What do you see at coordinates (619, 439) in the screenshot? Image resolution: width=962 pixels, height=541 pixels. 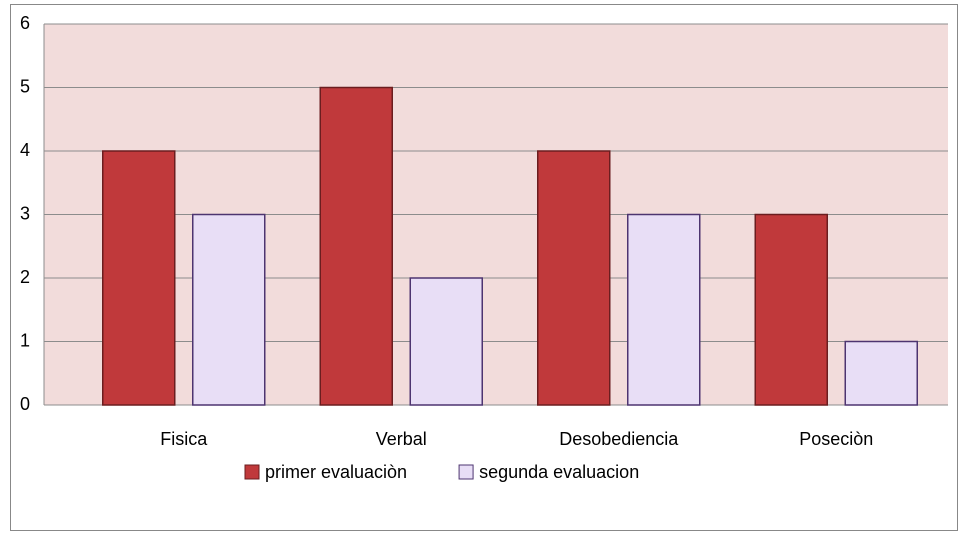 I see `x-tick-label: Desobediencia` at bounding box center [619, 439].